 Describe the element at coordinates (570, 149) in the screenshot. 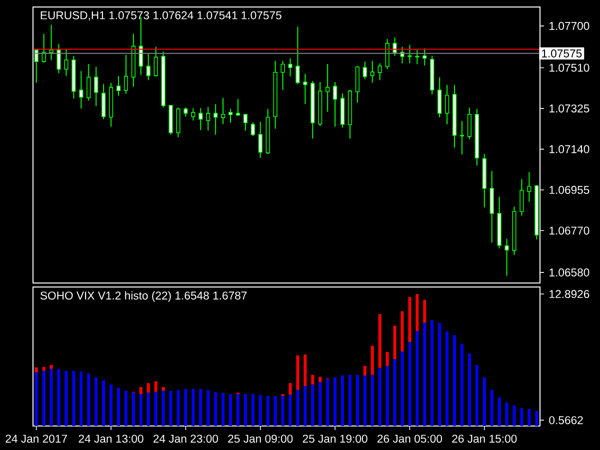

I see `y-tick-label: 1.07140` at that location.